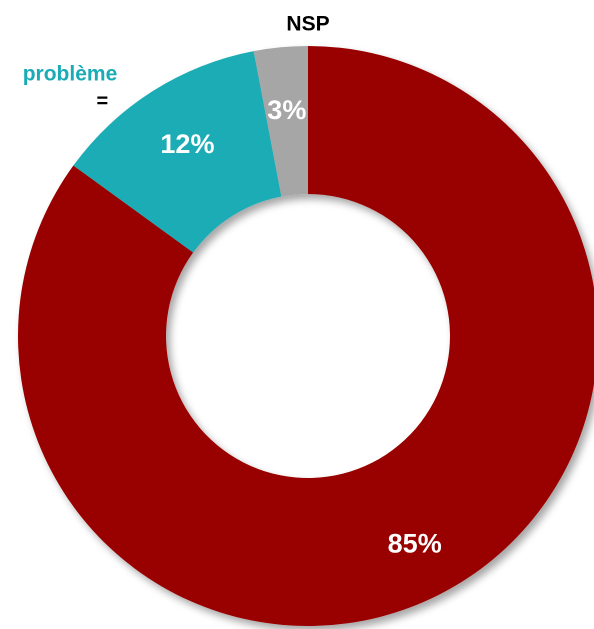 This screenshot has width=594, height=629. I want to click on category-label: problème, so click(70, 74).